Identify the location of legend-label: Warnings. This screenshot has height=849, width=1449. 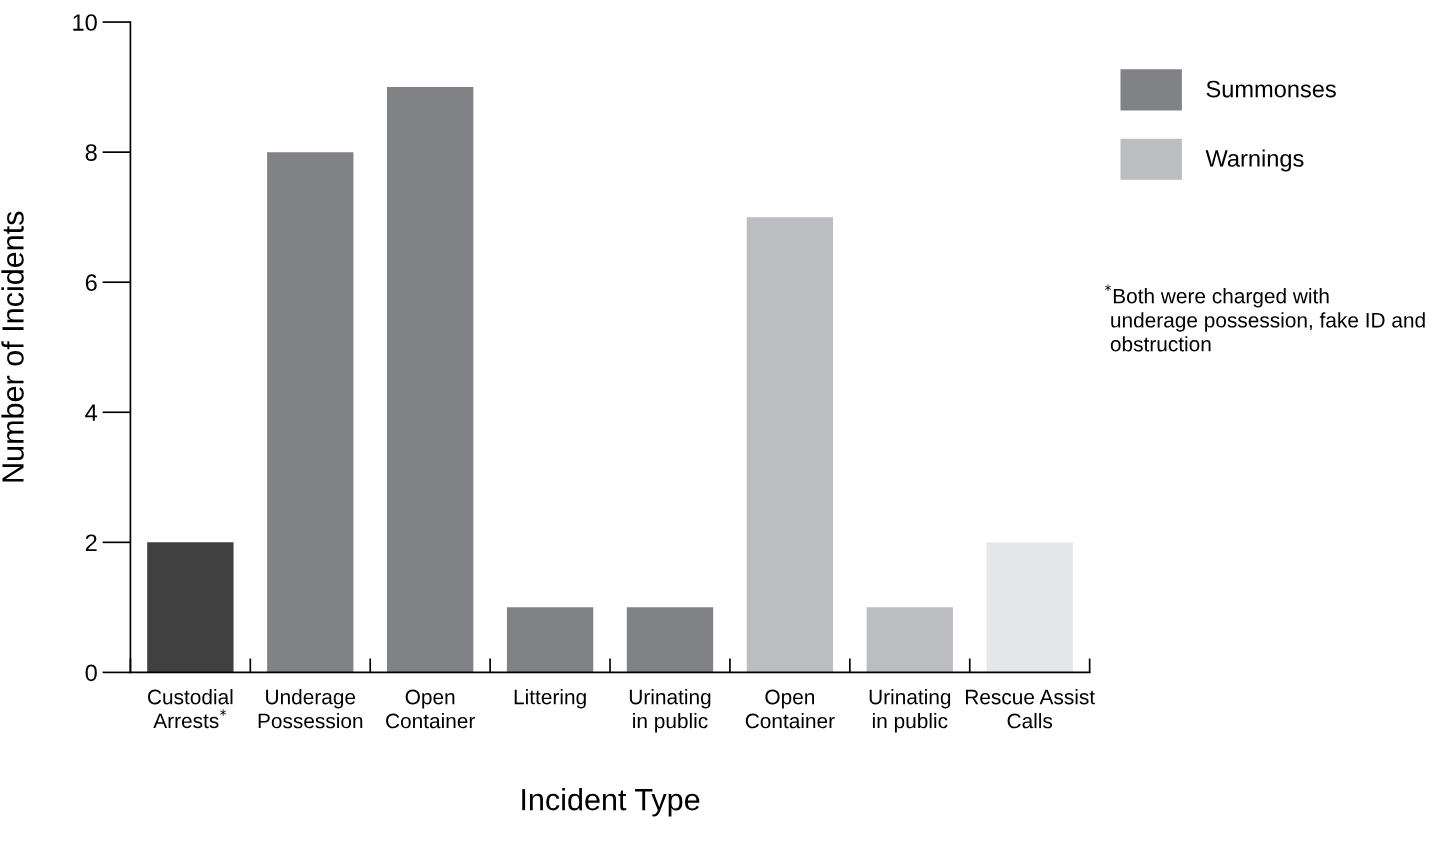
(1254, 160).